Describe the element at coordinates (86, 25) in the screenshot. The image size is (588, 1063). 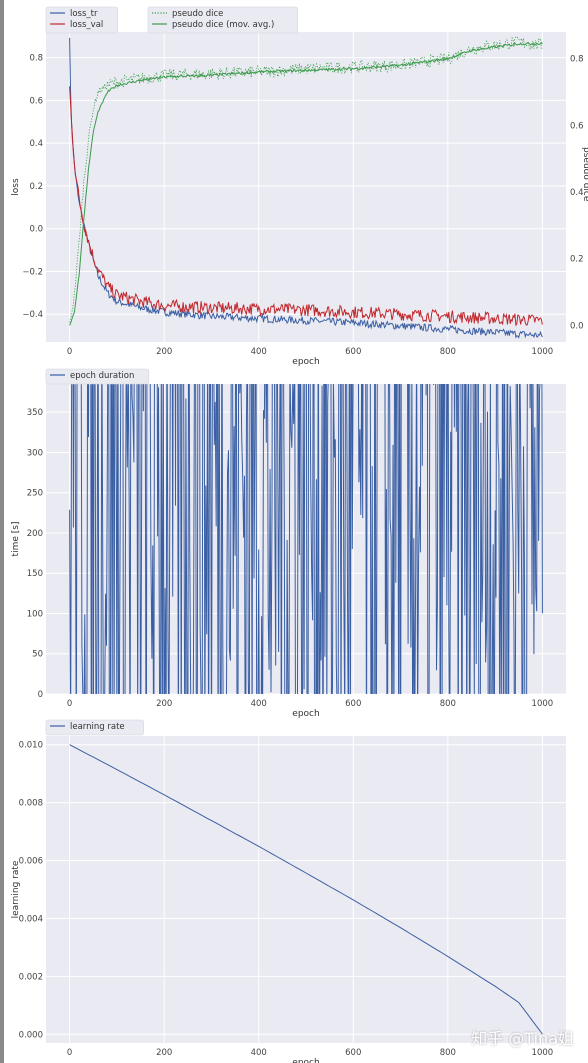
I see `legend-label: loss_val` at that location.